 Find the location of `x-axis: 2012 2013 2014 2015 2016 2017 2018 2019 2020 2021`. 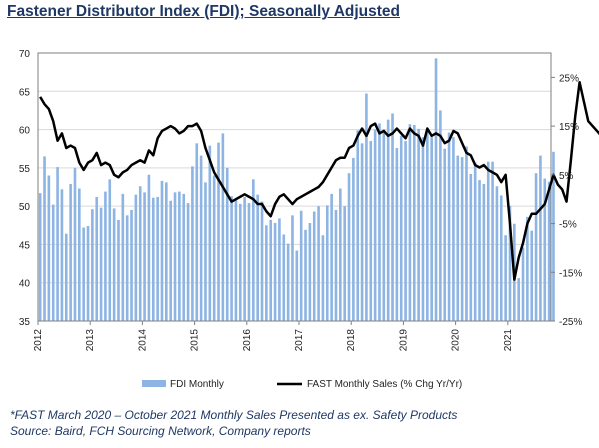

x-axis: 2012 2013 2014 2015 2016 2017 2018 2019 2020 2021 is located at coordinates (273, 336).